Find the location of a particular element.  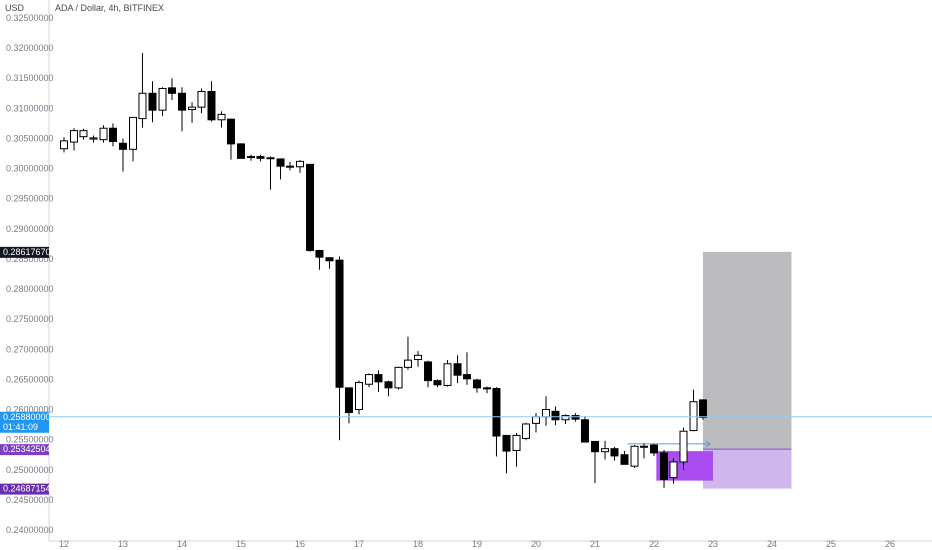

y-tick-label: 0.29000000 is located at coordinates (30, 229).